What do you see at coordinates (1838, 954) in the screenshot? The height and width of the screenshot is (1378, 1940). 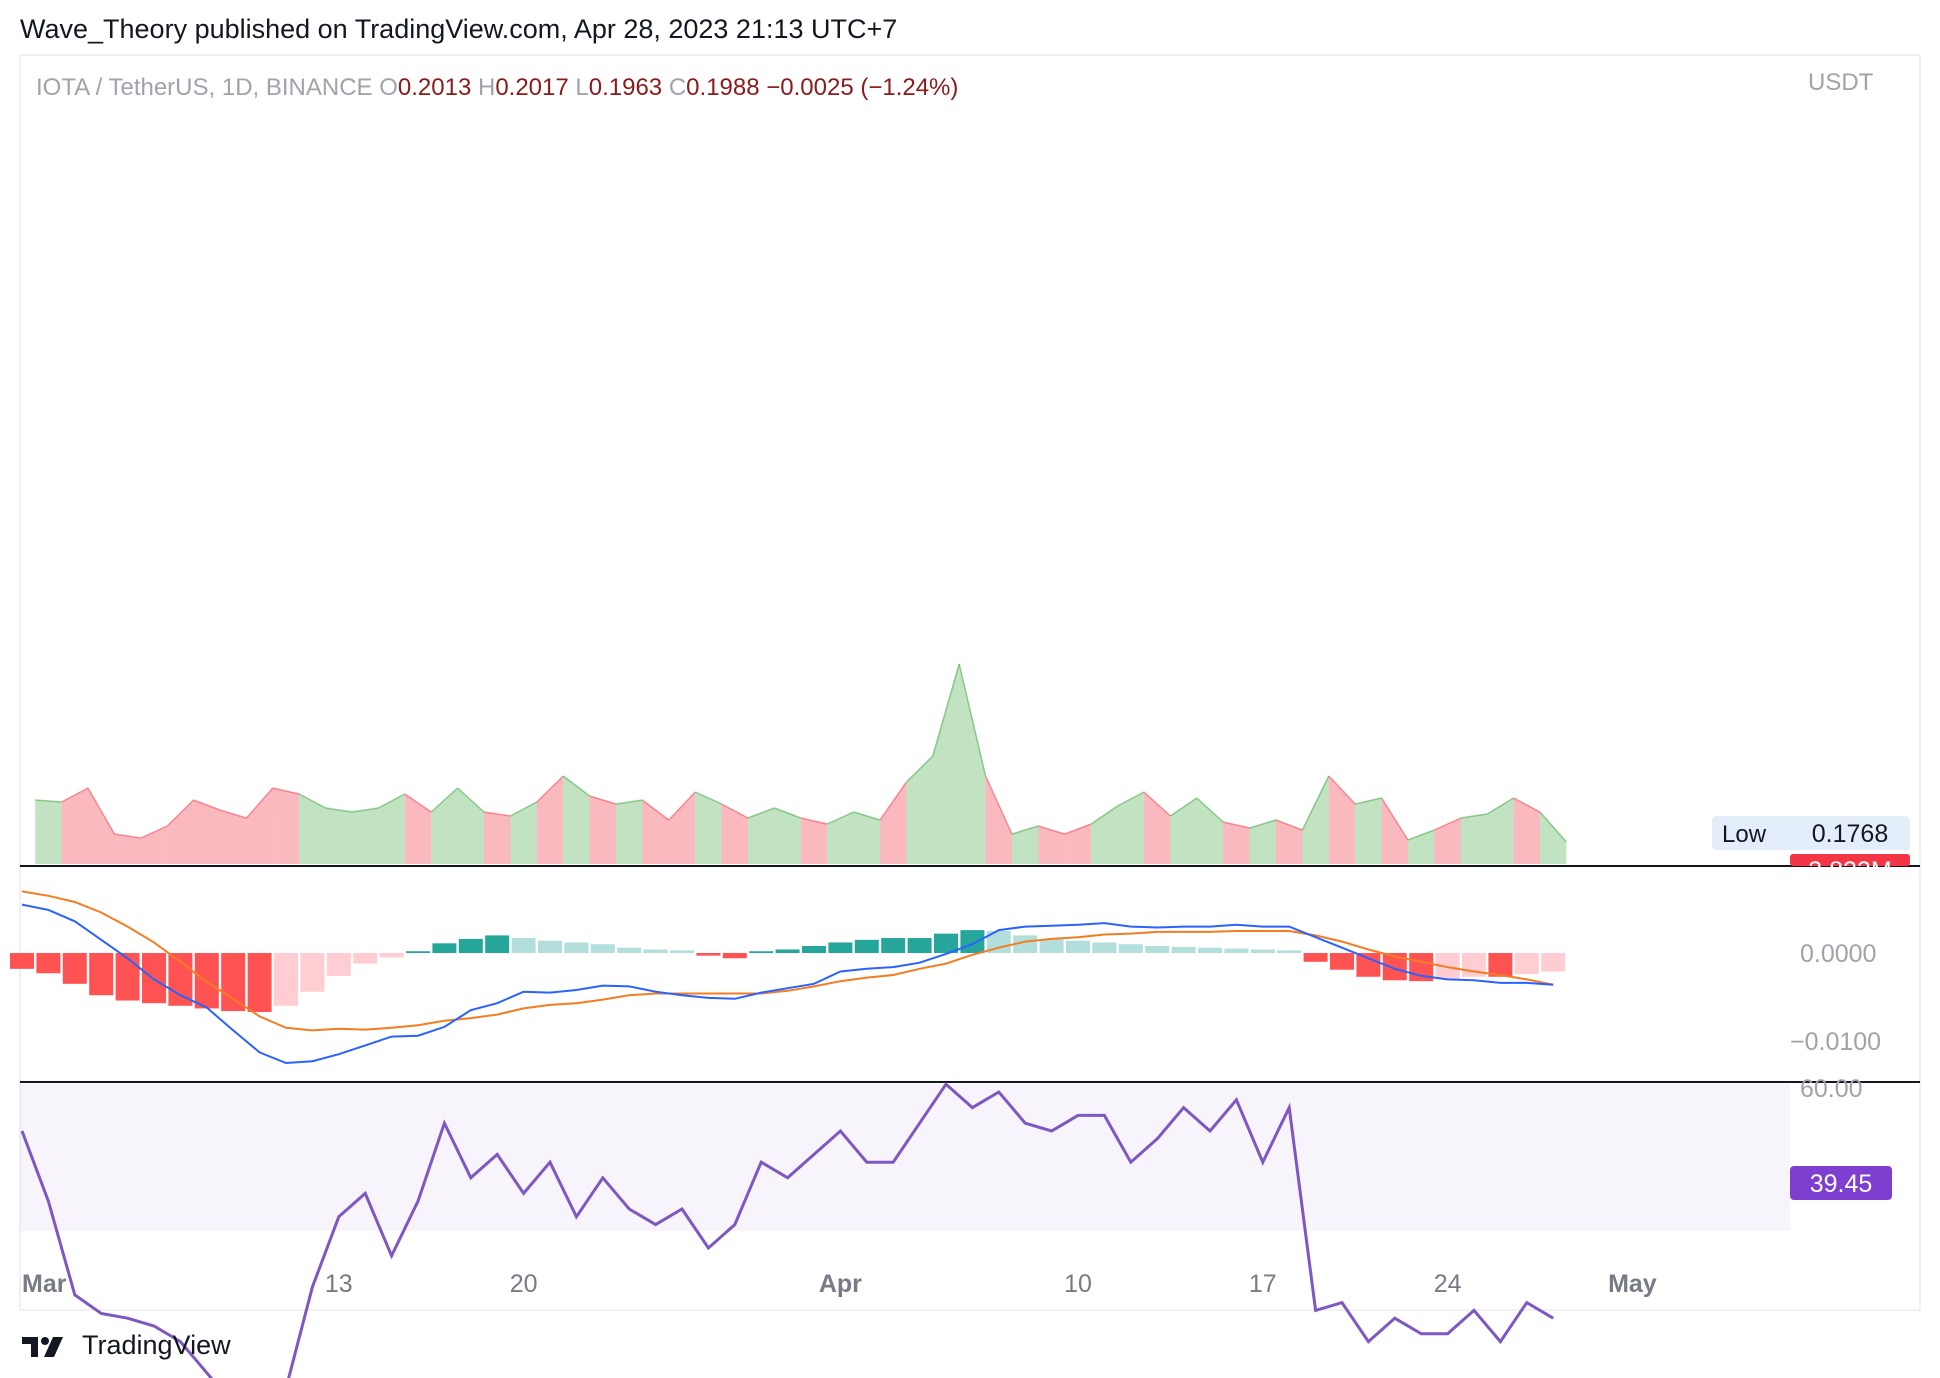 I see `macd-axis-label-zero: 0.0000` at bounding box center [1838, 954].